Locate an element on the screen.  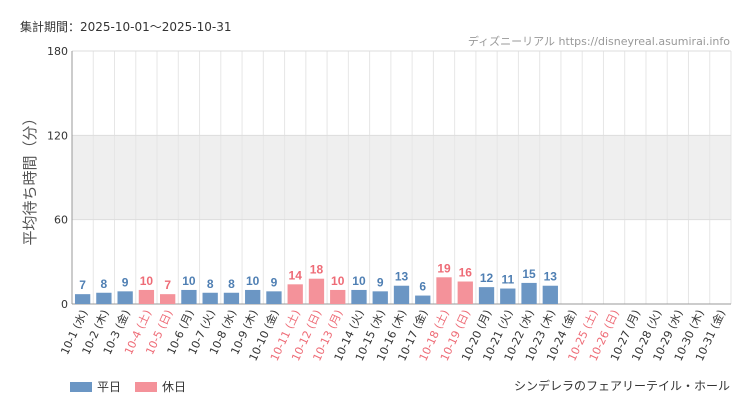
y-axis-label: 平均待ち時間（分） is located at coordinates (30, 177).